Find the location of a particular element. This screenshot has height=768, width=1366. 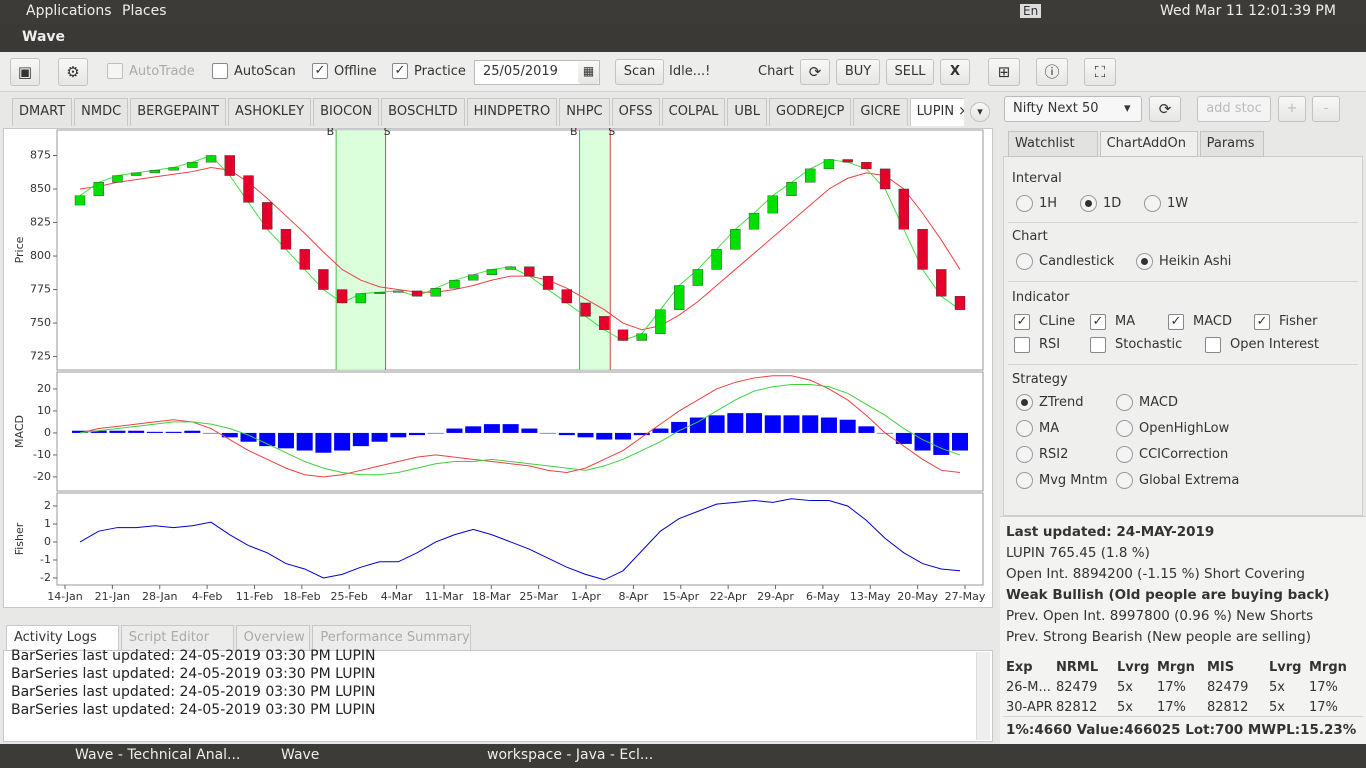

taskbar-item: Wave is located at coordinates (300, 755).